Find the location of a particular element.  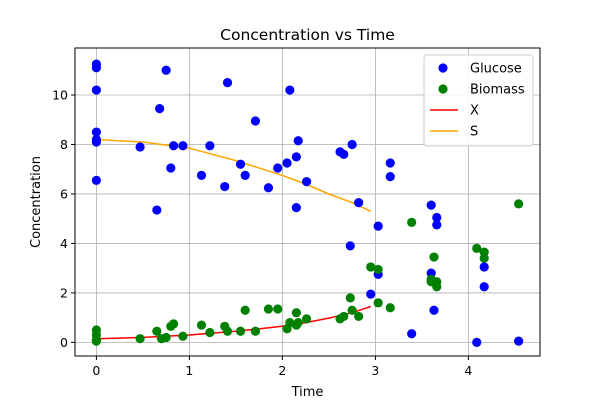

legend-label-x: X is located at coordinates (474, 111).